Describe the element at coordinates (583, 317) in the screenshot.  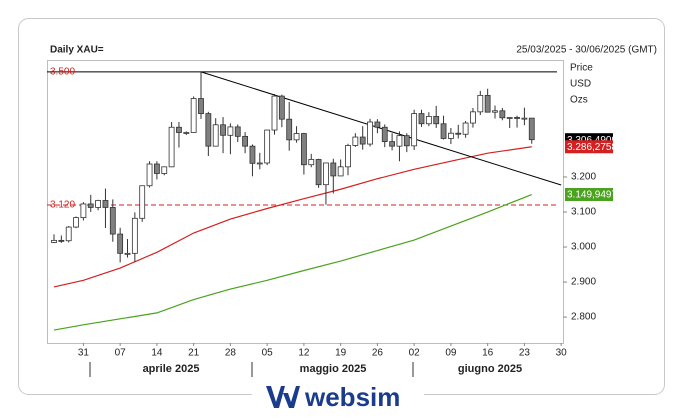
I see `y-tick-label: 2.800` at that location.